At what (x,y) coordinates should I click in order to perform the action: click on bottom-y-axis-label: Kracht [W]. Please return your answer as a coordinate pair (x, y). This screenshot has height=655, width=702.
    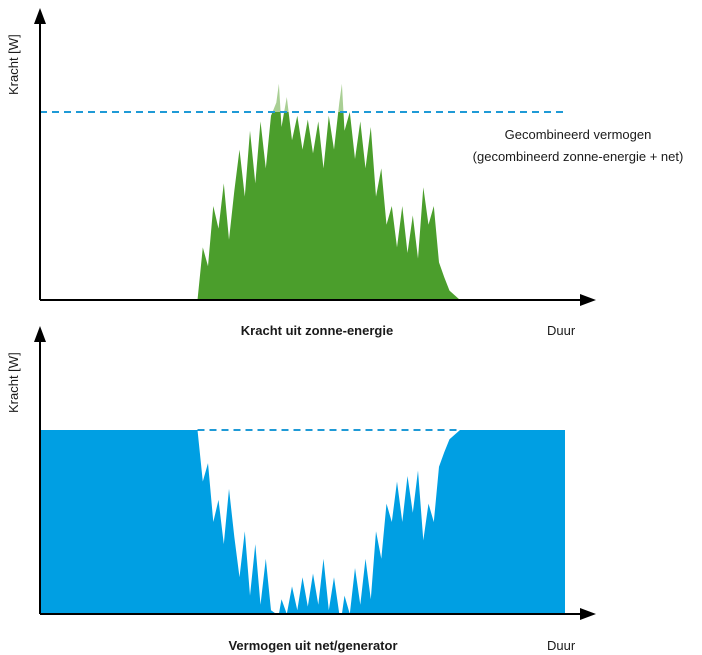
    Looking at the image, I should click on (13, 382).